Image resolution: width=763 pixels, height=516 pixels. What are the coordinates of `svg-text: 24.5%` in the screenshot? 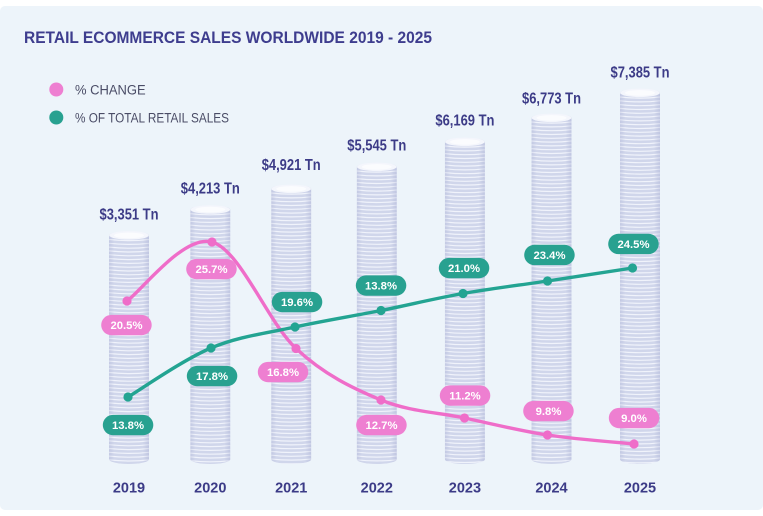 It's located at (633, 245).